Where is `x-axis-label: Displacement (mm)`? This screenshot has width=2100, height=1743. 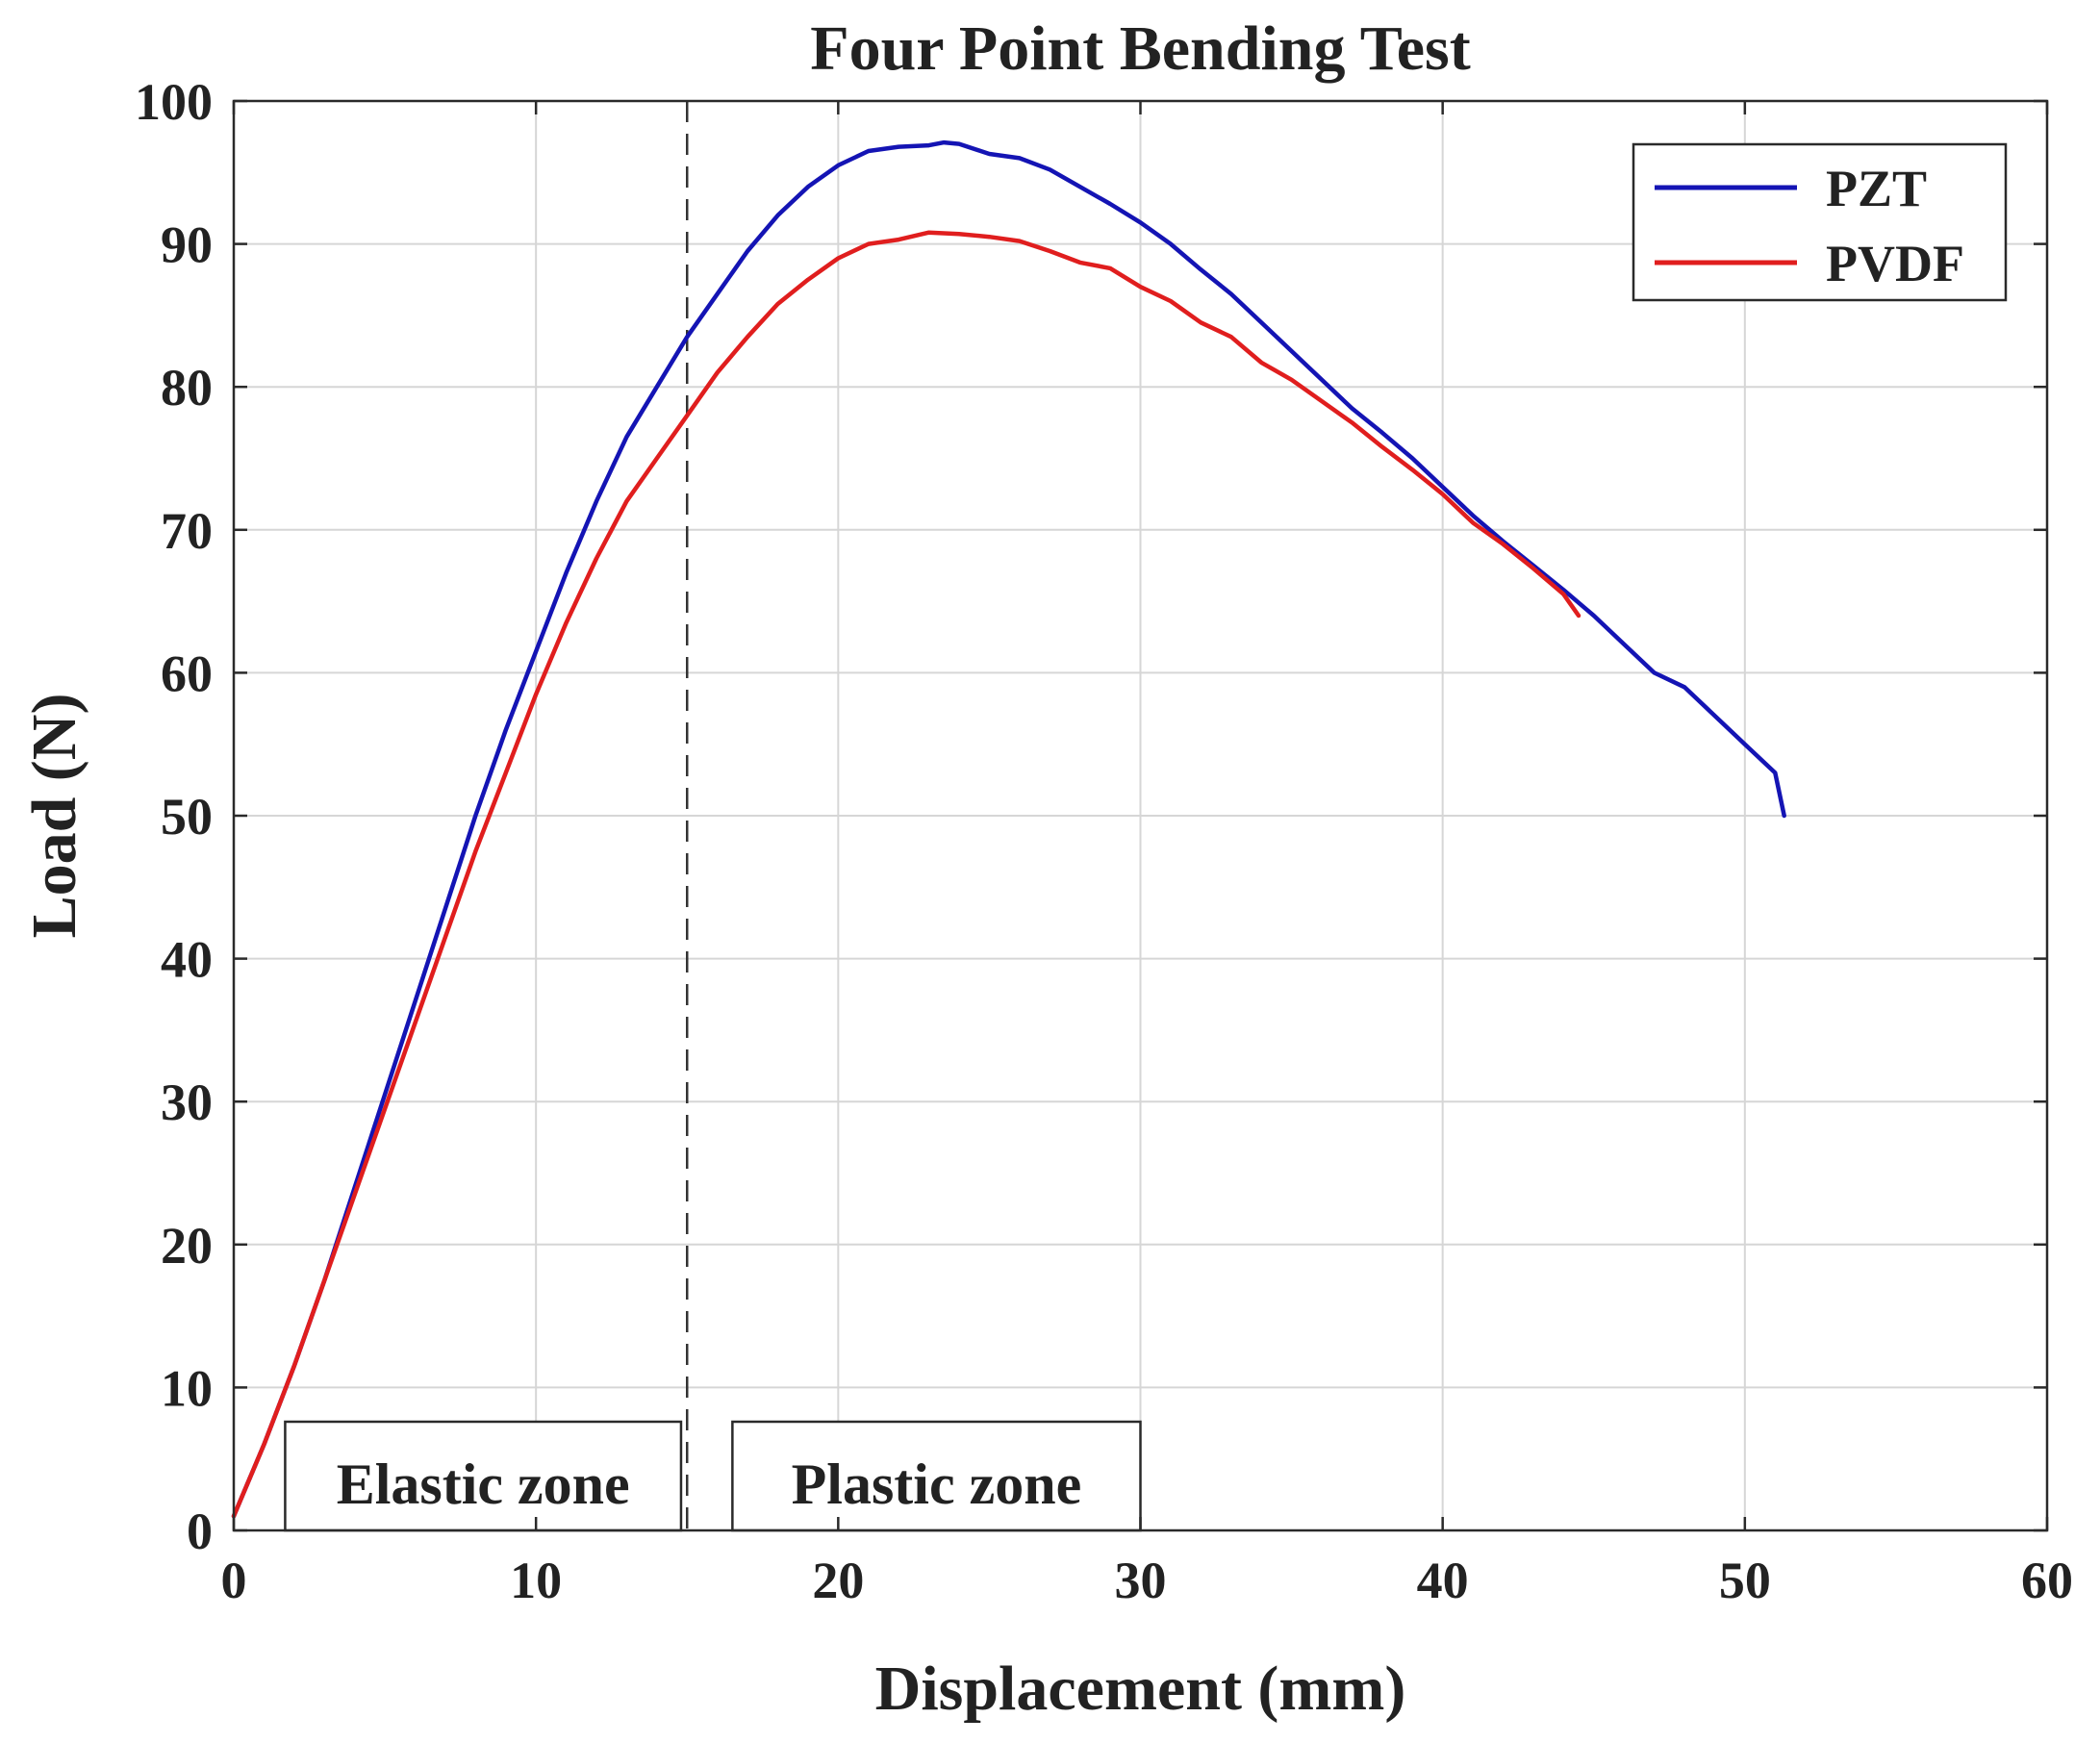
x-axis-label: Displacement (mm) is located at coordinates (1140, 1689).